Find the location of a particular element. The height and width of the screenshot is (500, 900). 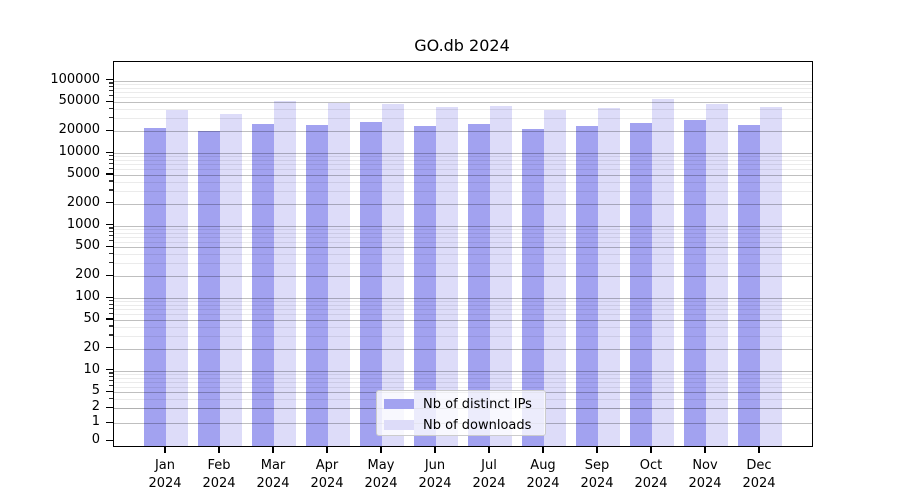

y-tick-label: 50 is located at coordinates (91, 318).